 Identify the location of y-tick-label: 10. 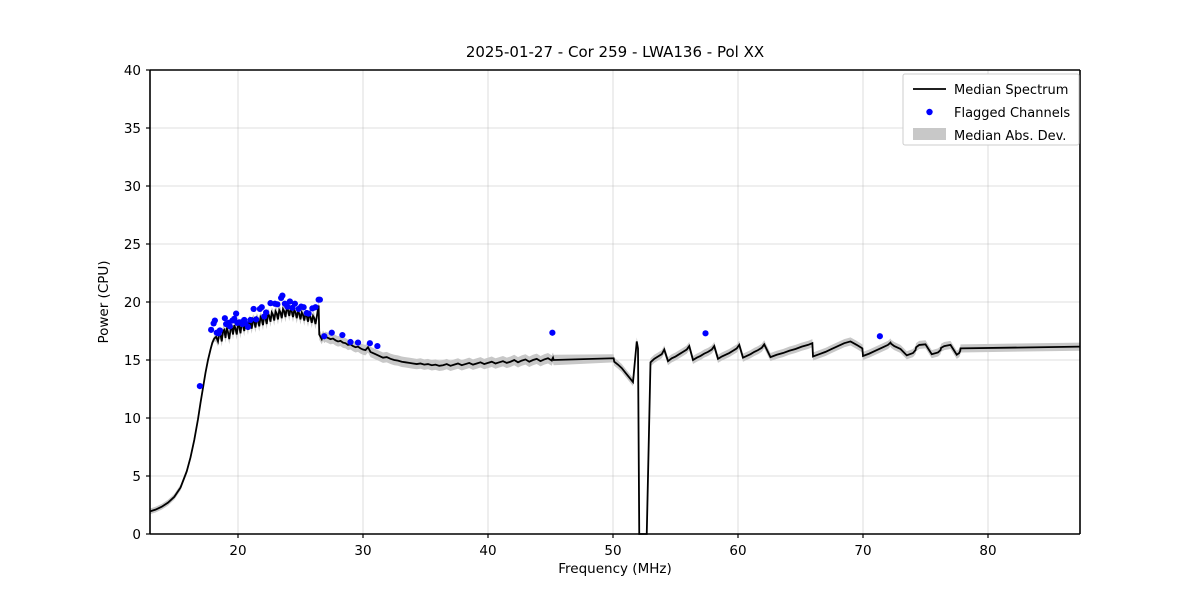
(132, 419).